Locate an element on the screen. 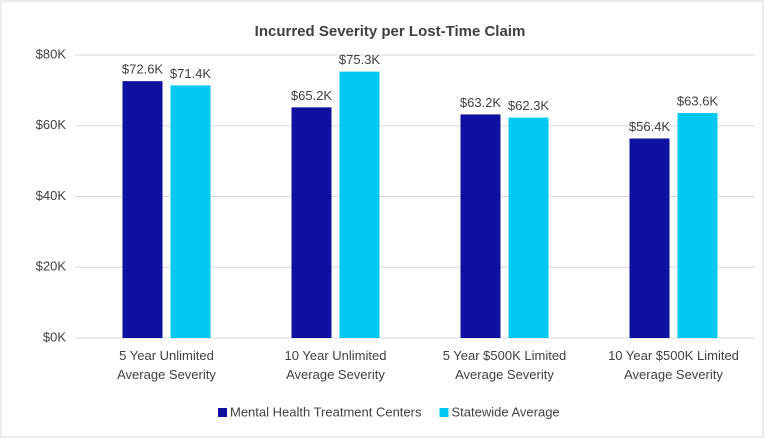 This screenshot has width=765, height=439. data-label: $63.6K is located at coordinates (698, 100).